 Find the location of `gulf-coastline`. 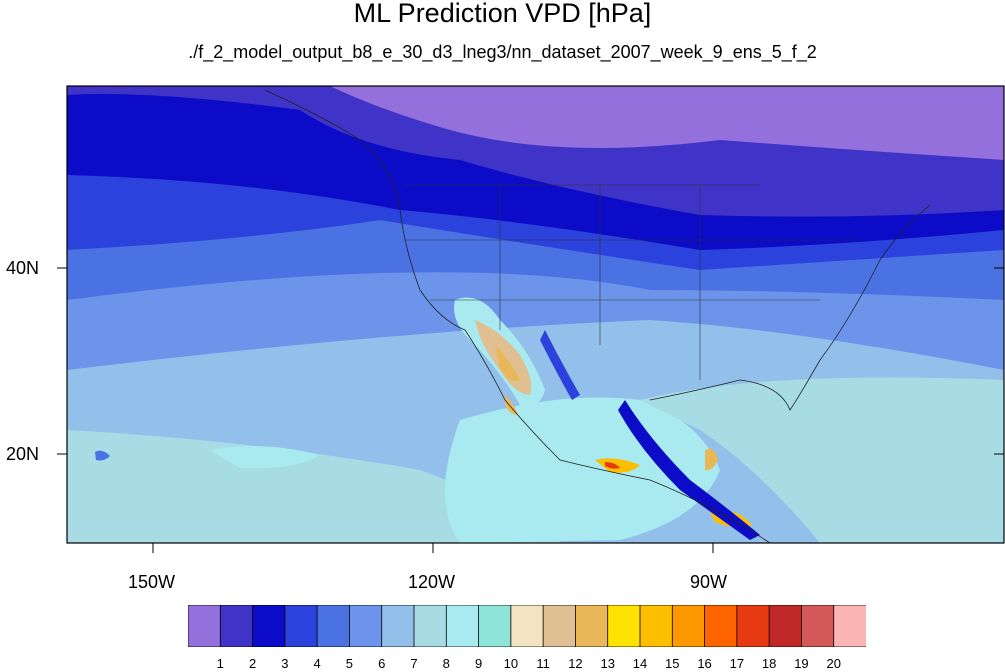

gulf-coastline is located at coordinates (790, 307).